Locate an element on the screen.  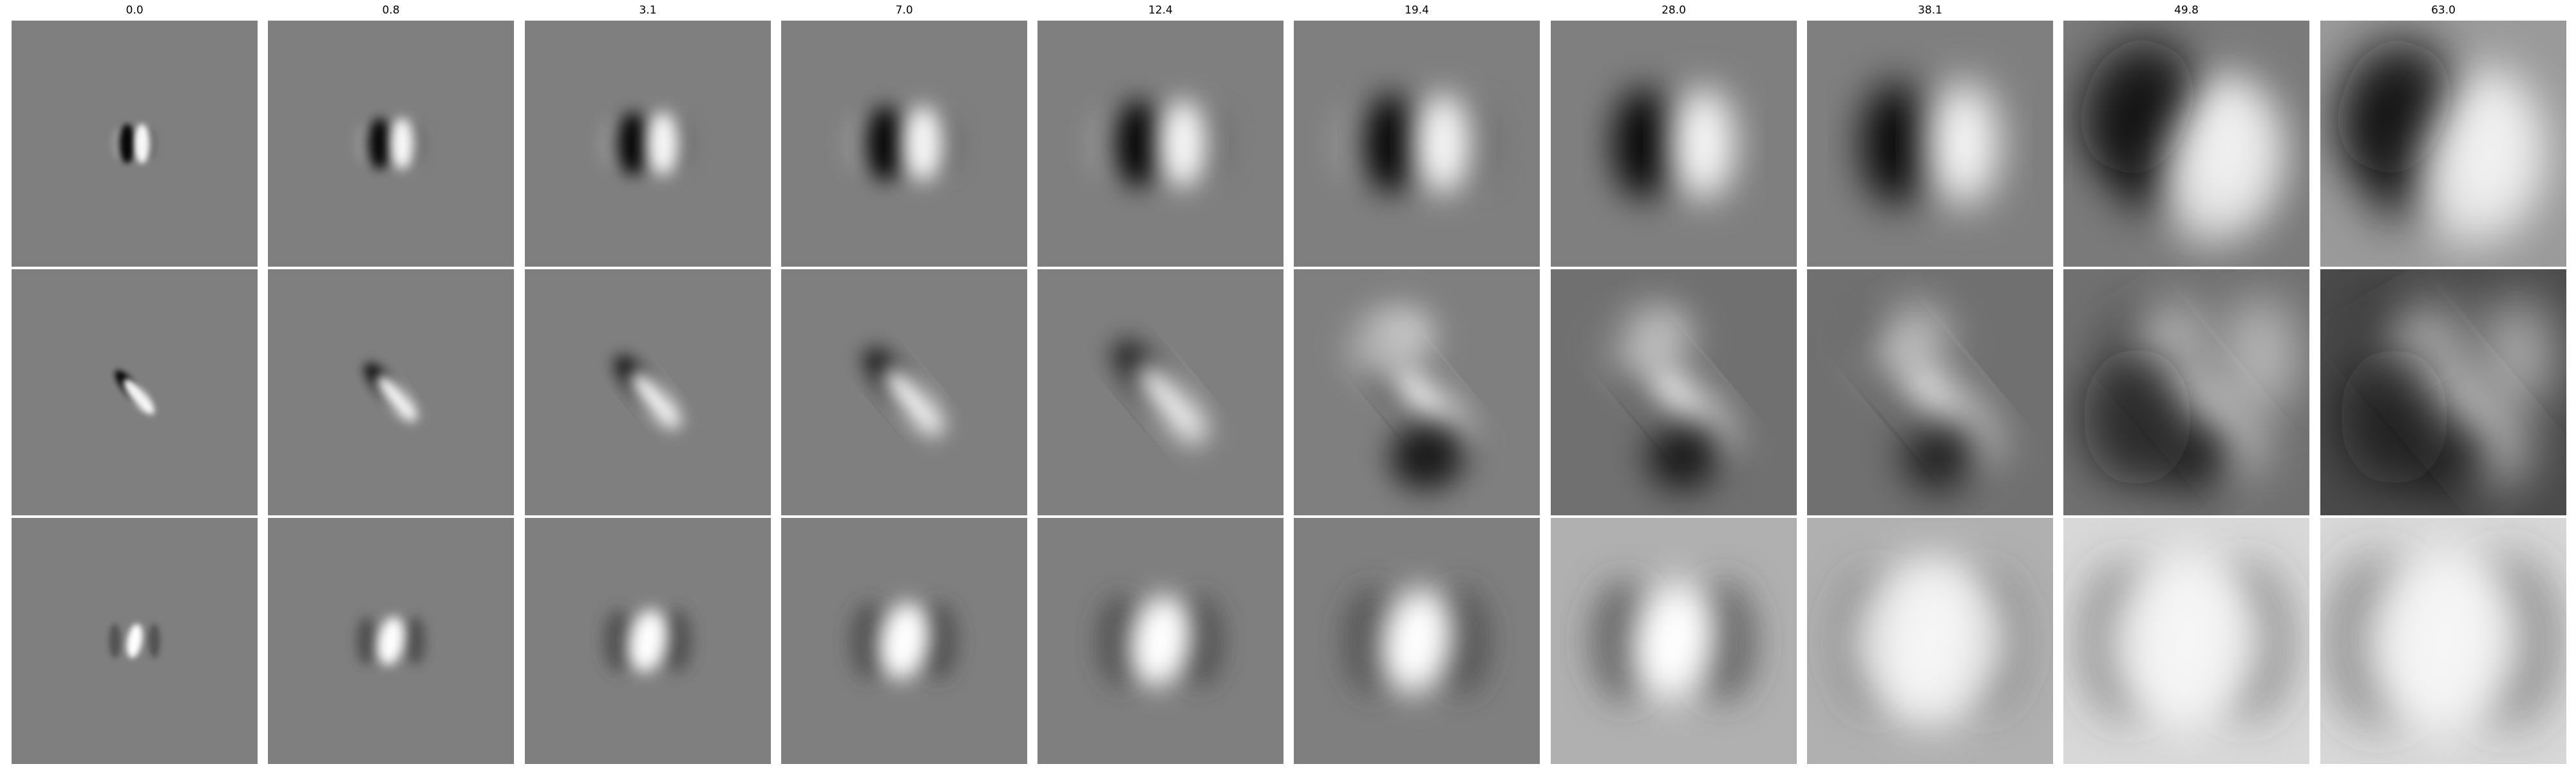
filter-tile-r2-c4 is located at coordinates (1160, 641).